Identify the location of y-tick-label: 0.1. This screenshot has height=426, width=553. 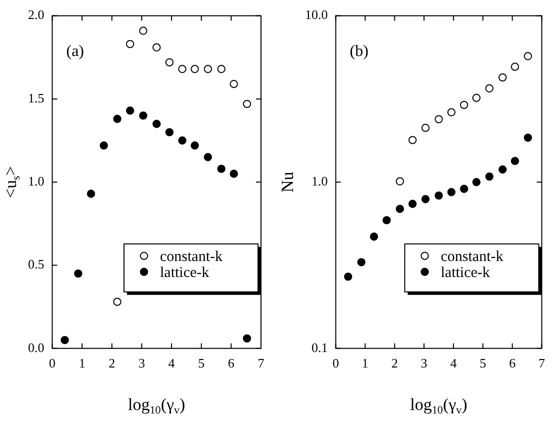
(320, 347).